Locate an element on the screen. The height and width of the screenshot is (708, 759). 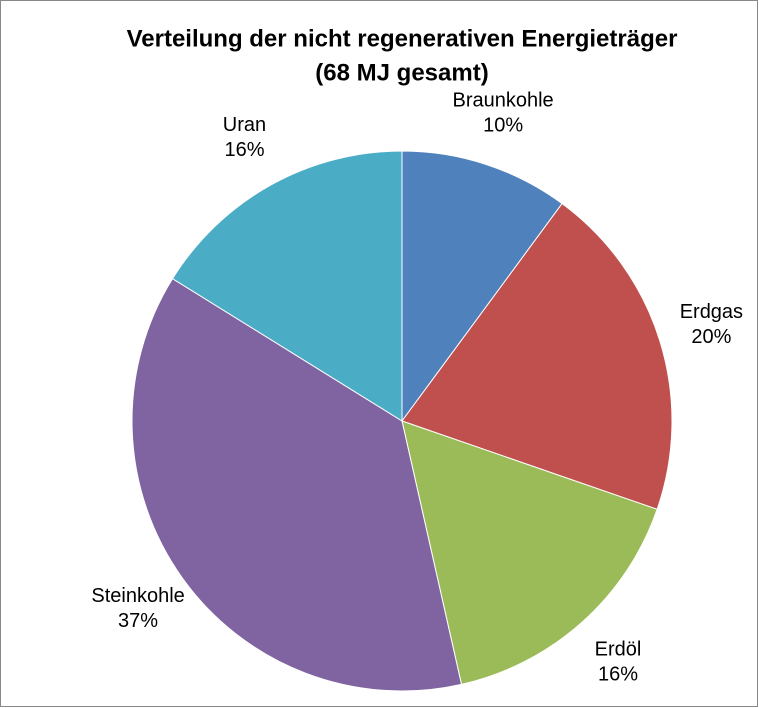
slice-value-label: 20% is located at coordinates (711, 337).